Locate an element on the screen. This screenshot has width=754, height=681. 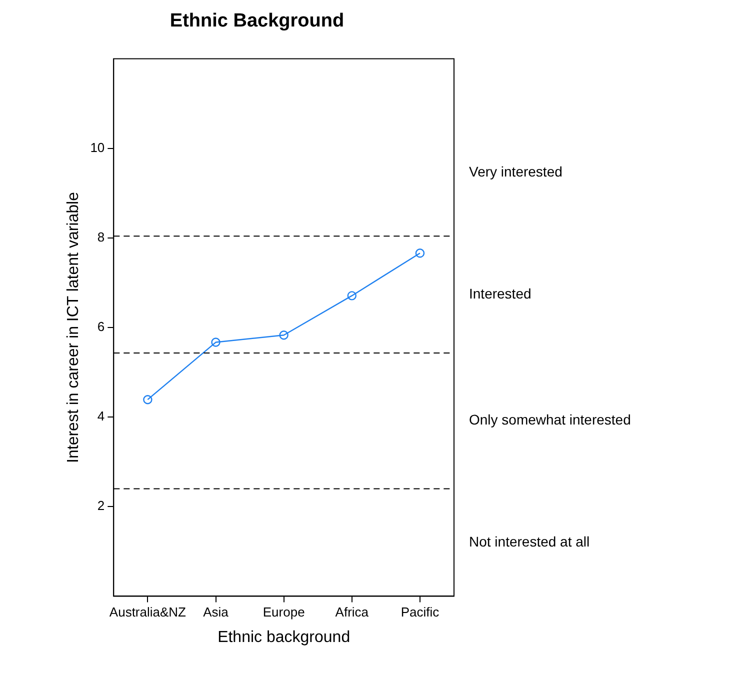
y-tick-label: 6 is located at coordinates (101, 326).